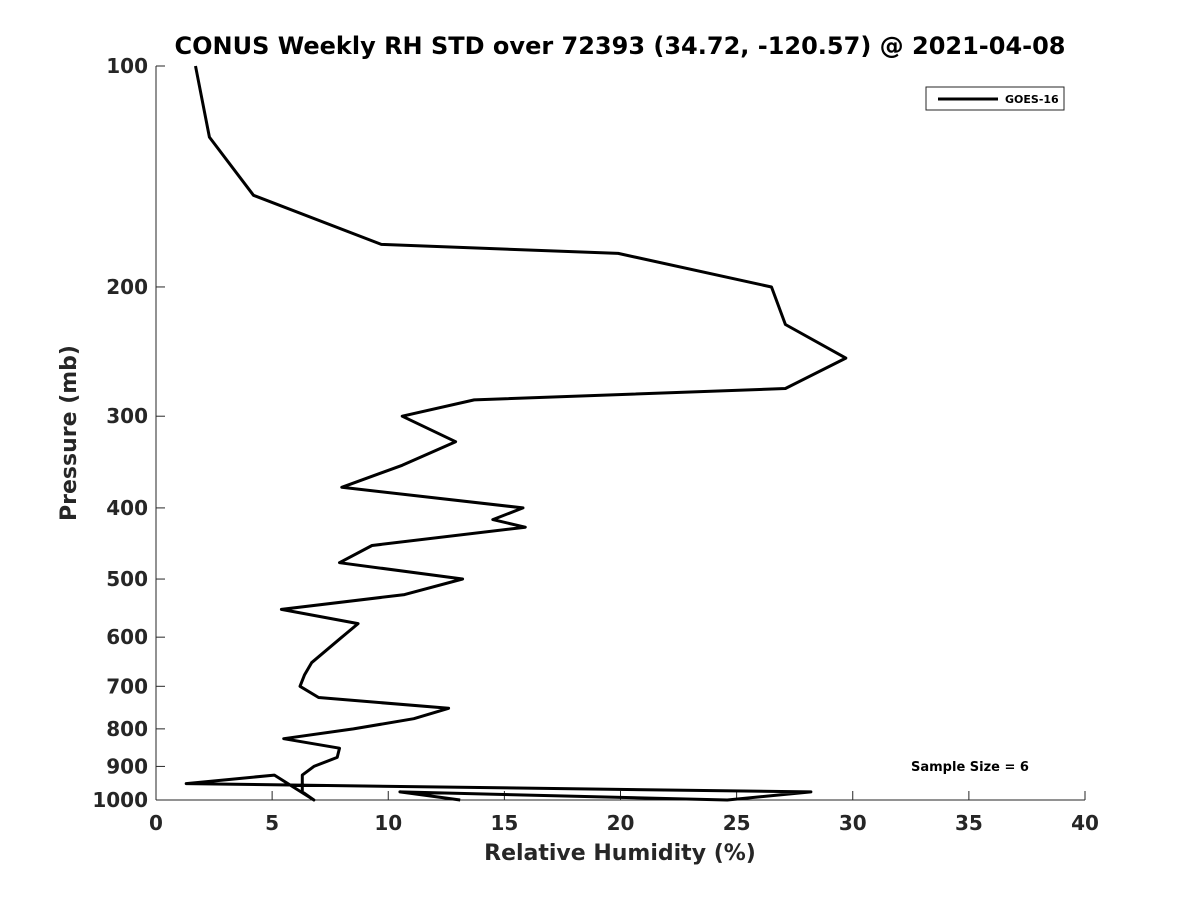  Describe the element at coordinates (995, 98) in the screenshot. I see `legend: GOES-16` at that location.